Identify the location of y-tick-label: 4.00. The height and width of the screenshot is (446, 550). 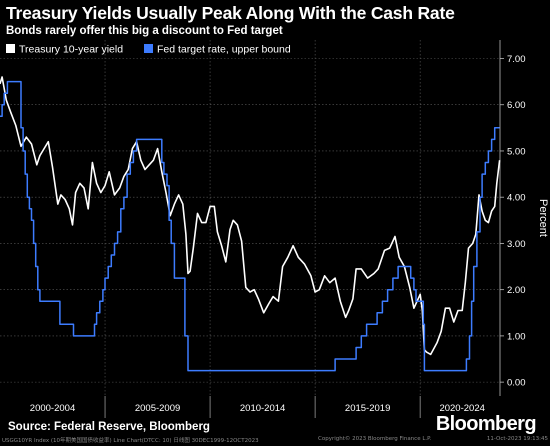
(516, 198).